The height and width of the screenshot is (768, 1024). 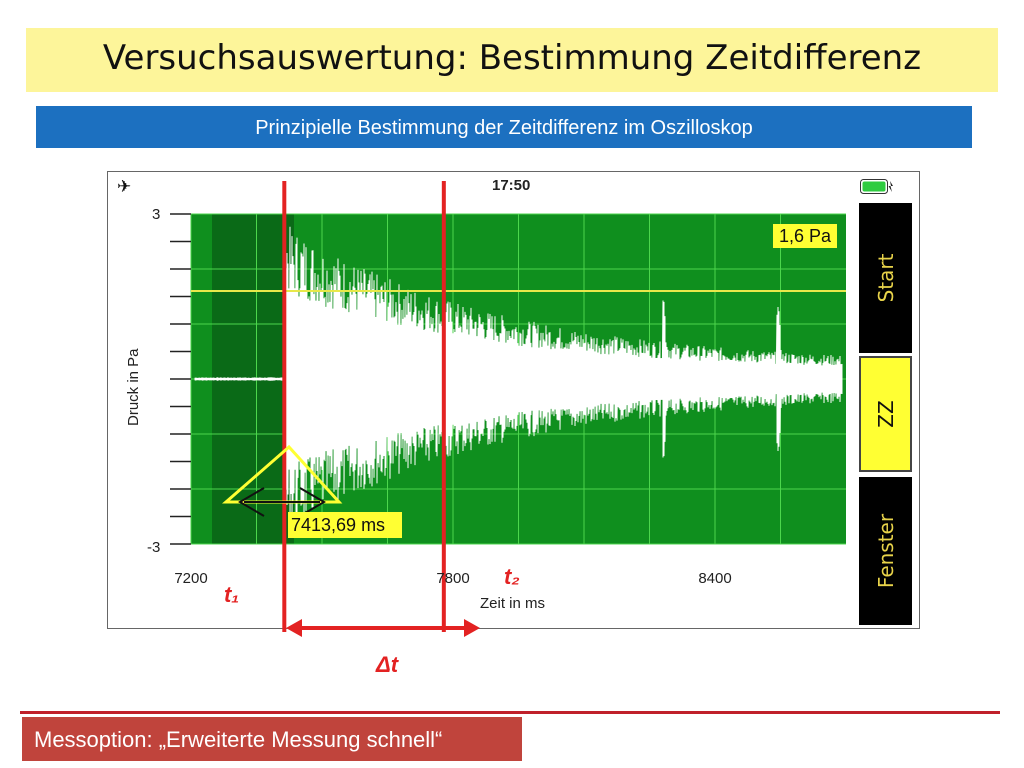 I want to click on cursor-time-box, so click(x=345, y=525).